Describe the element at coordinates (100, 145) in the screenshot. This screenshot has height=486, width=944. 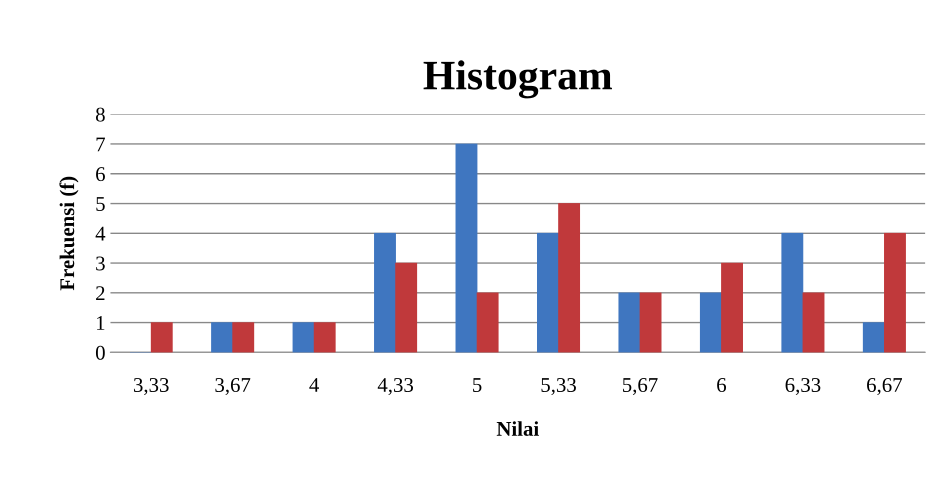
I see `y-tick-label: 7` at that location.